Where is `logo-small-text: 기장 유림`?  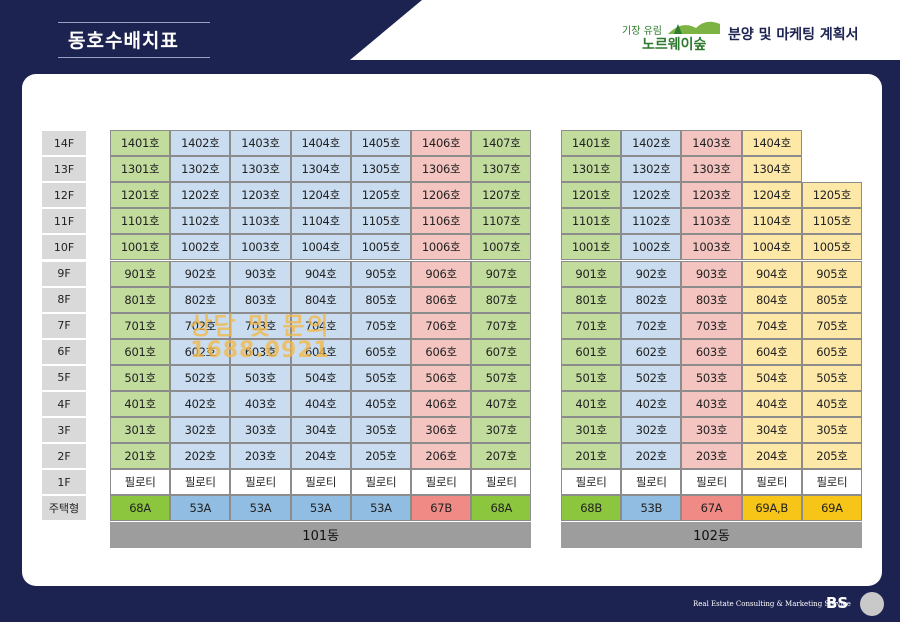
logo-small-text: 기장 유림 is located at coordinates (642, 31).